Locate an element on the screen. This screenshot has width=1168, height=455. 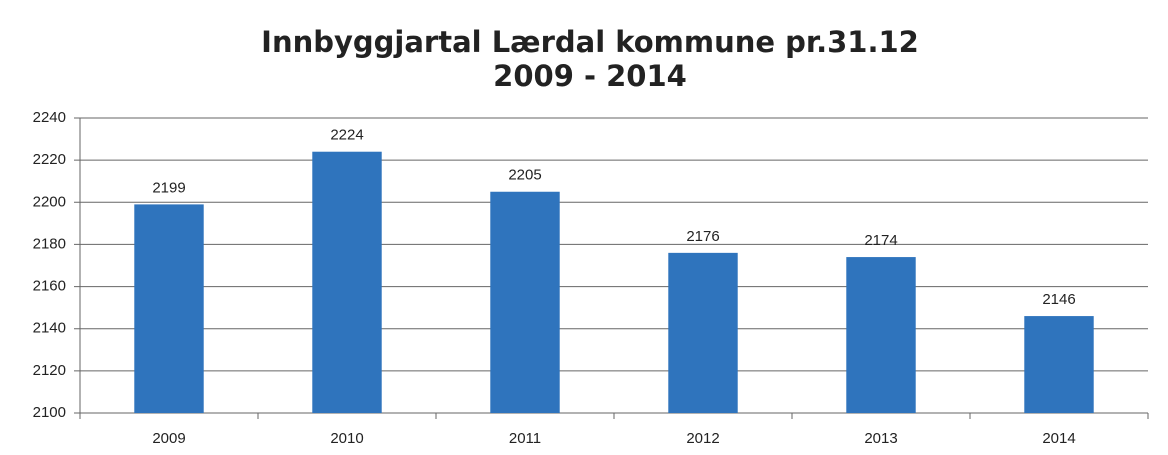
x-tick-label: 2014 is located at coordinates (1058, 438).